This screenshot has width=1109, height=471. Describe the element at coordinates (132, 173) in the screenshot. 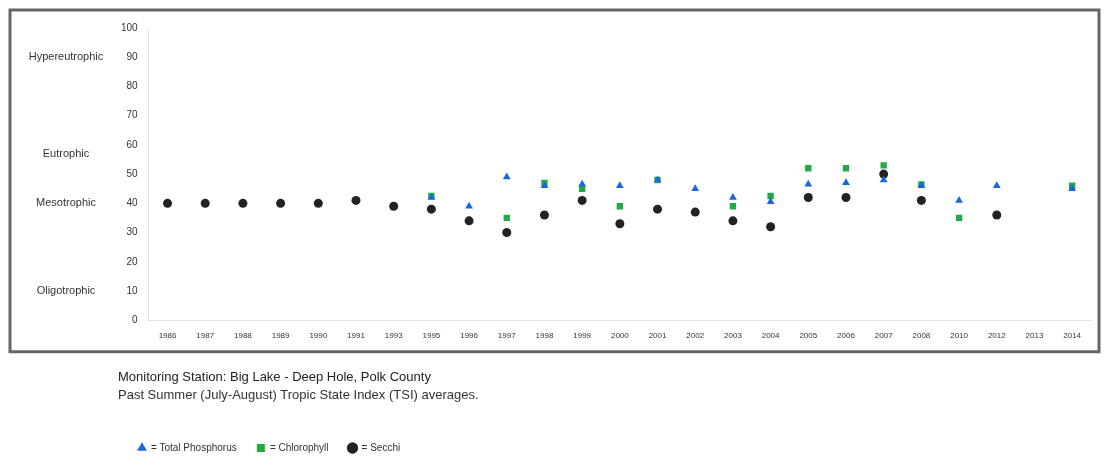

I see `y-tick-label: 50` at that location.